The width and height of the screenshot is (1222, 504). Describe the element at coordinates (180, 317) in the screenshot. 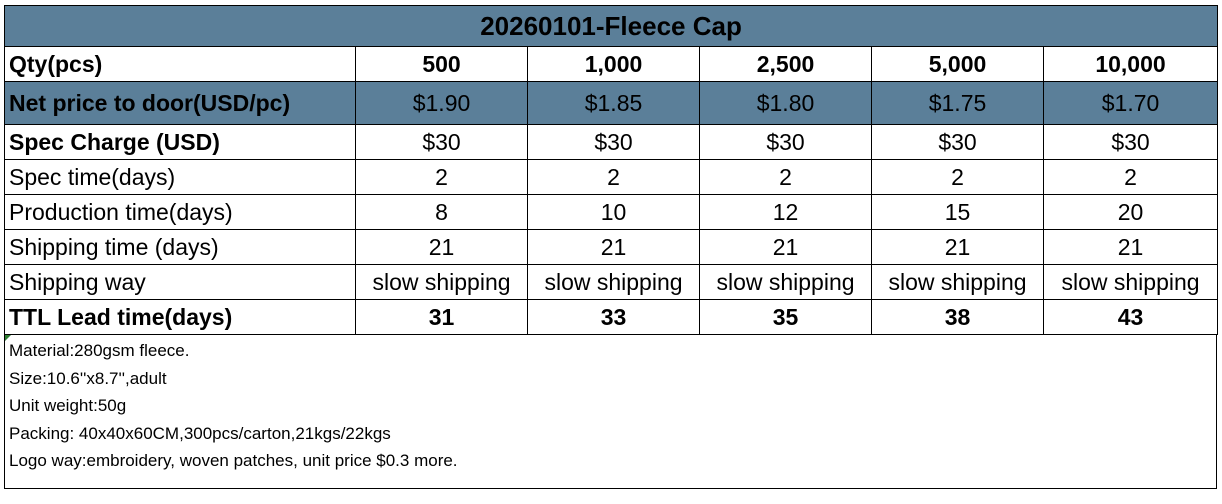

I see `ttl-lead-time-label: TTL Lead time(days)` at that location.